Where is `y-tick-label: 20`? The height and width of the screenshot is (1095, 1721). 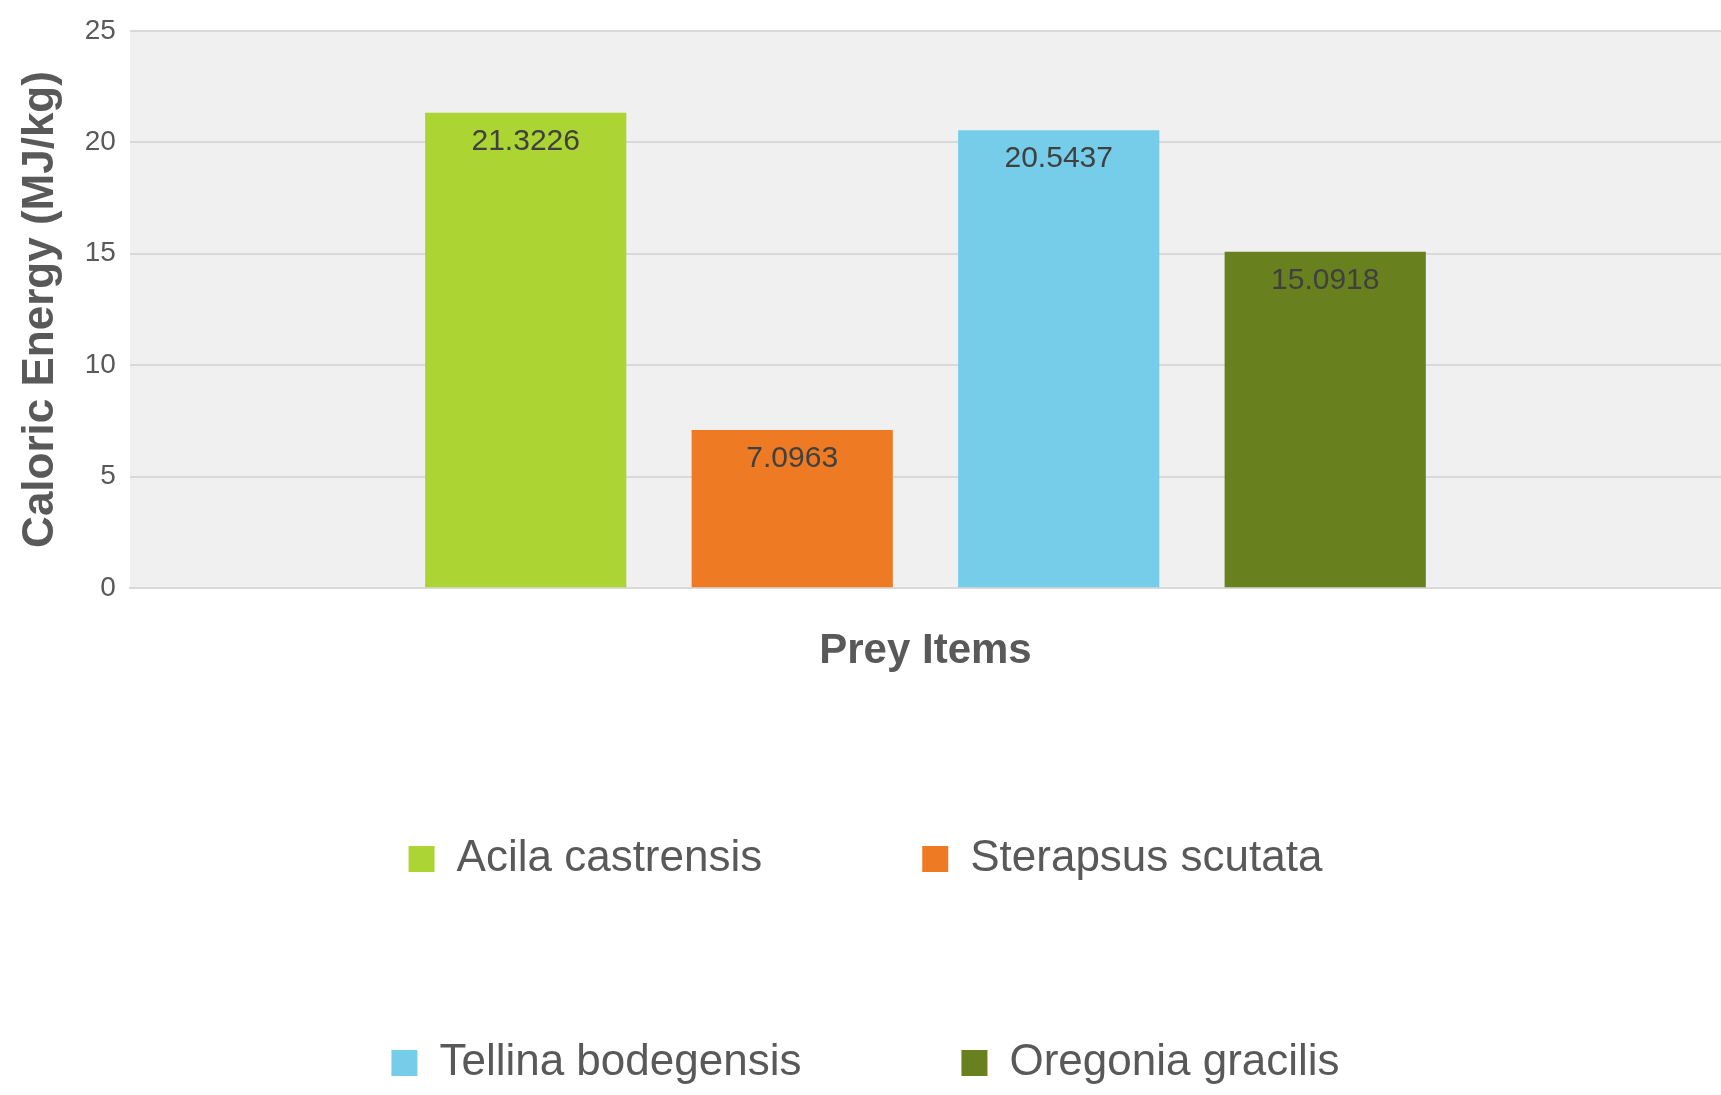 y-tick-label: 20 is located at coordinates (100, 140).